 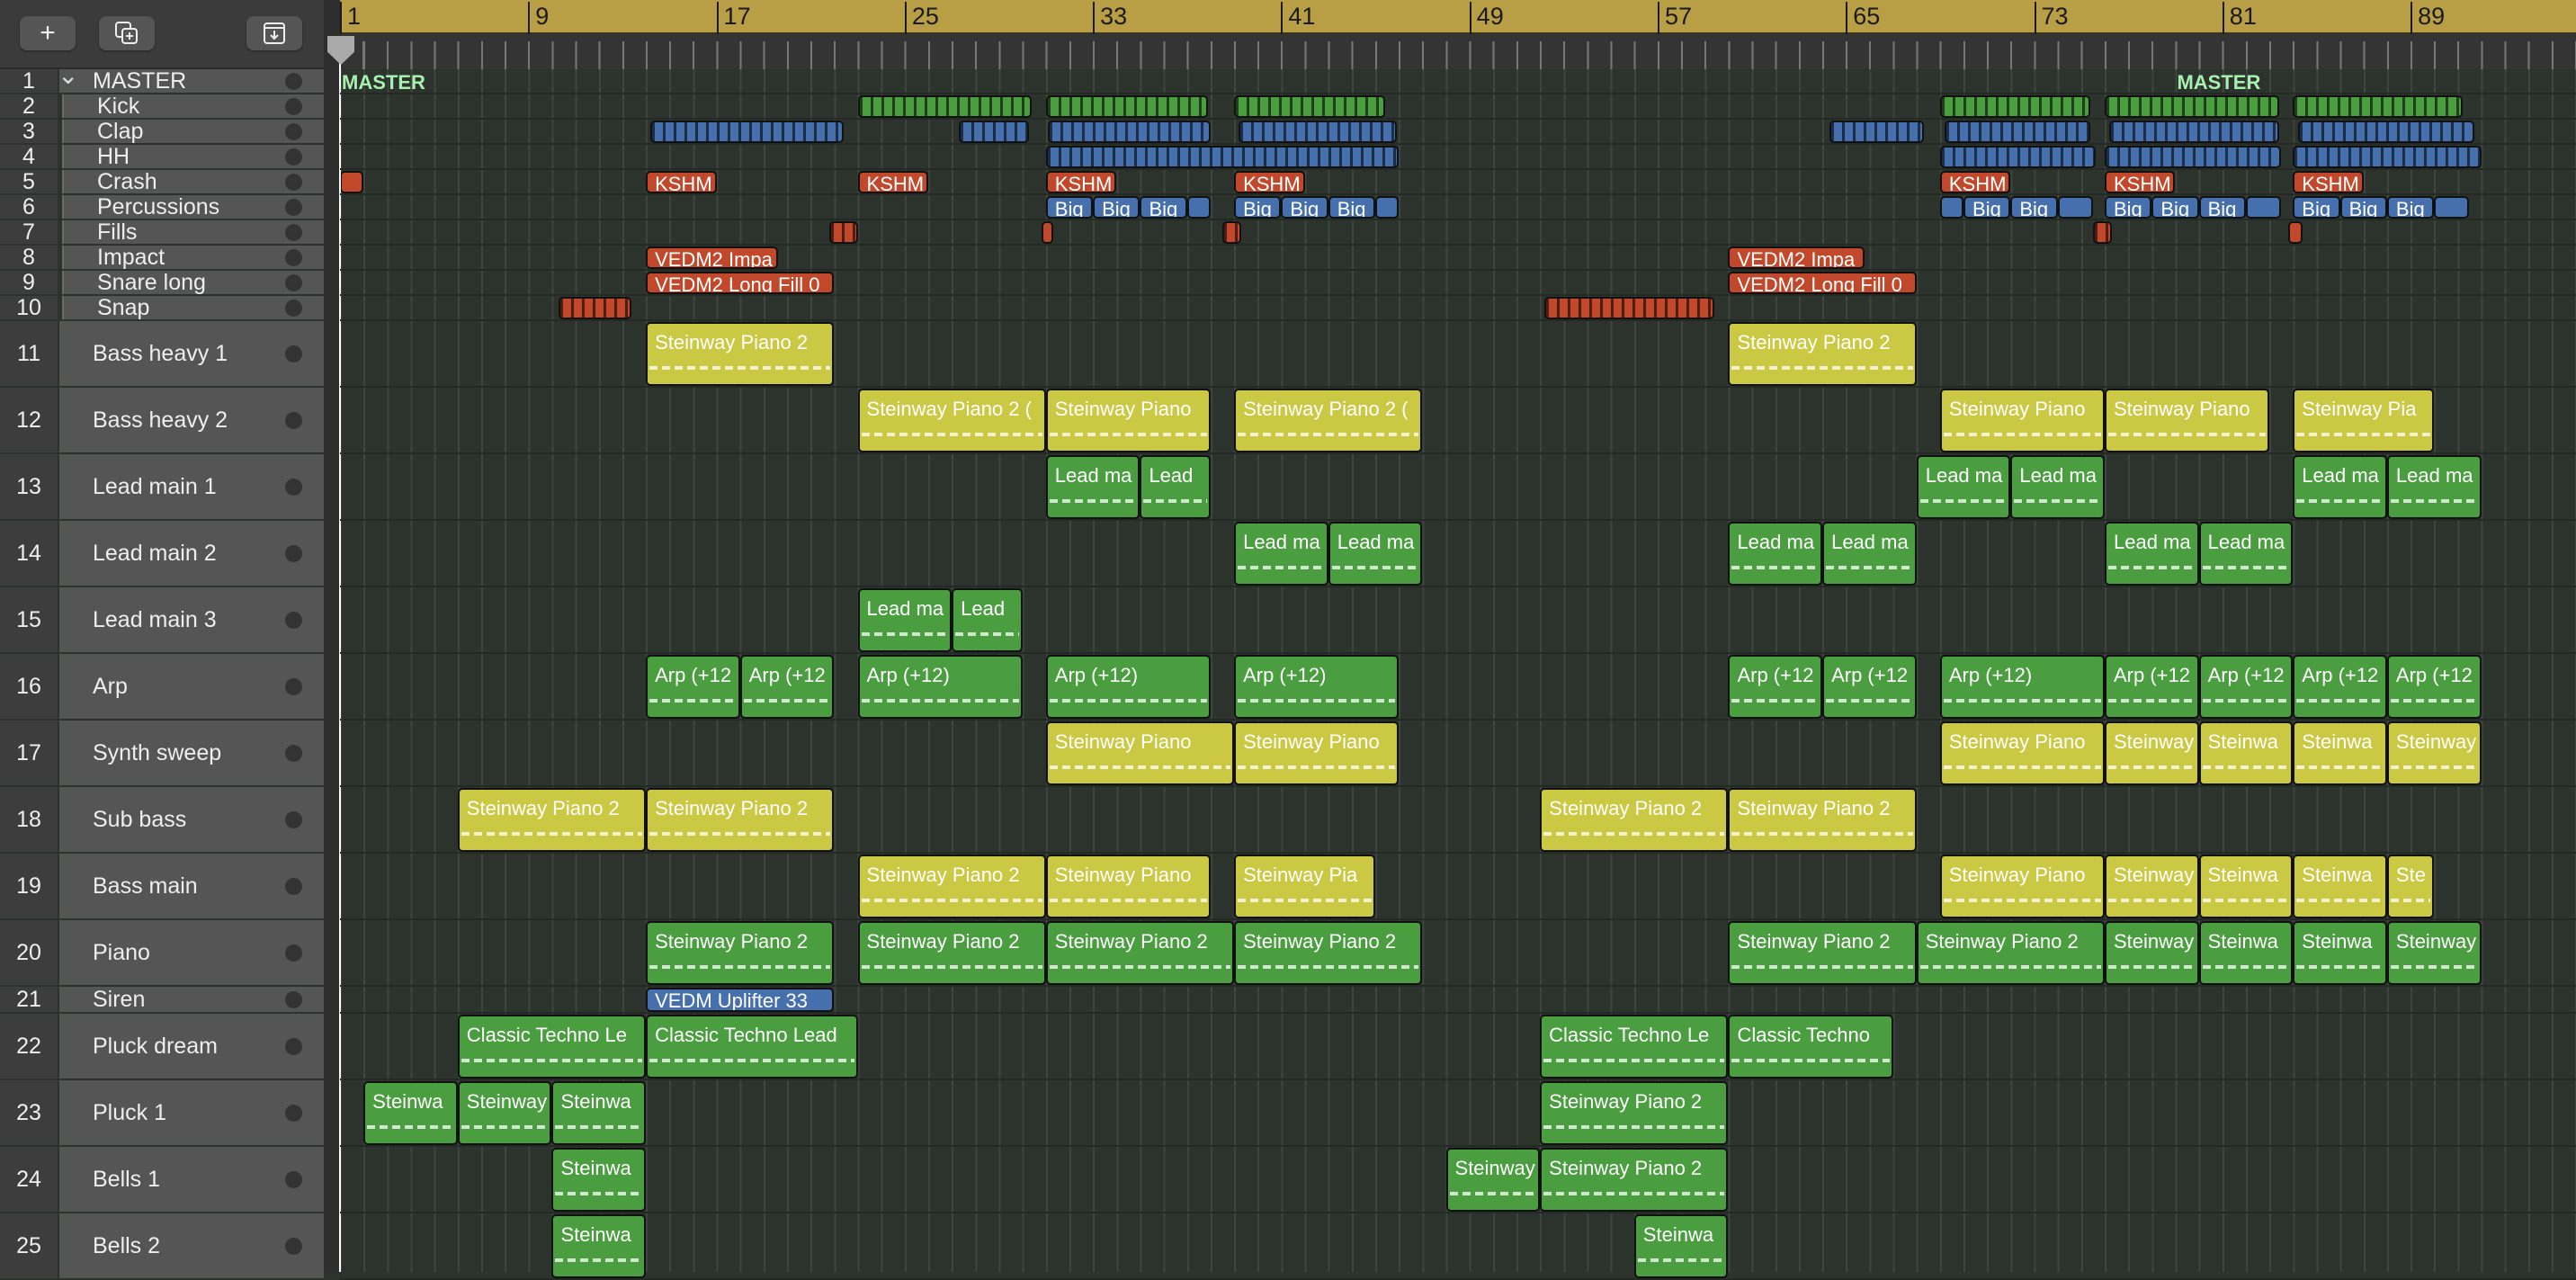 What do you see at coordinates (740, 283) in the screenshot?
I see `region-clip: VEDM2 Long Fill 0` at bounding box center [740, 283].